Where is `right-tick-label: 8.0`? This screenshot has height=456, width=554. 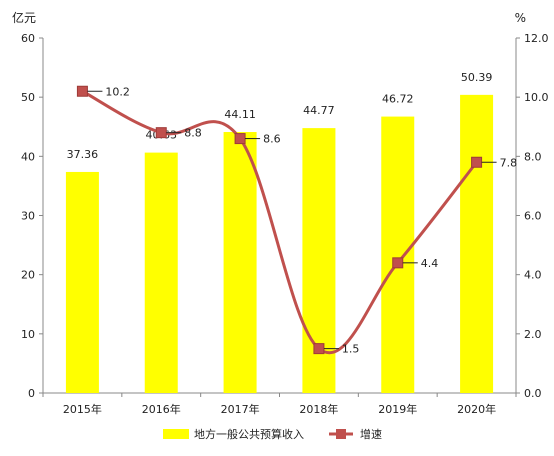
right-tick-label: 8.0 is located at coordinates (533, 156).